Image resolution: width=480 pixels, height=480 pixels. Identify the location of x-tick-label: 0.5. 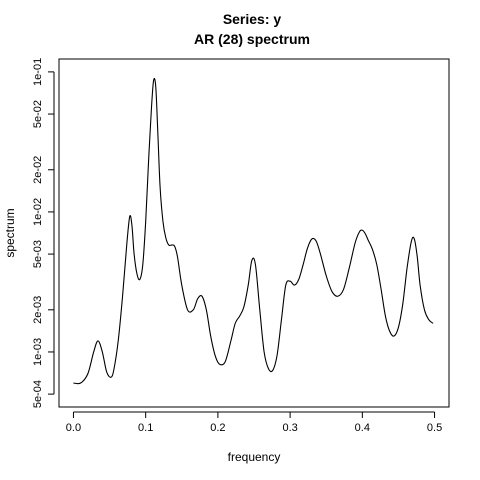
(434, 428).